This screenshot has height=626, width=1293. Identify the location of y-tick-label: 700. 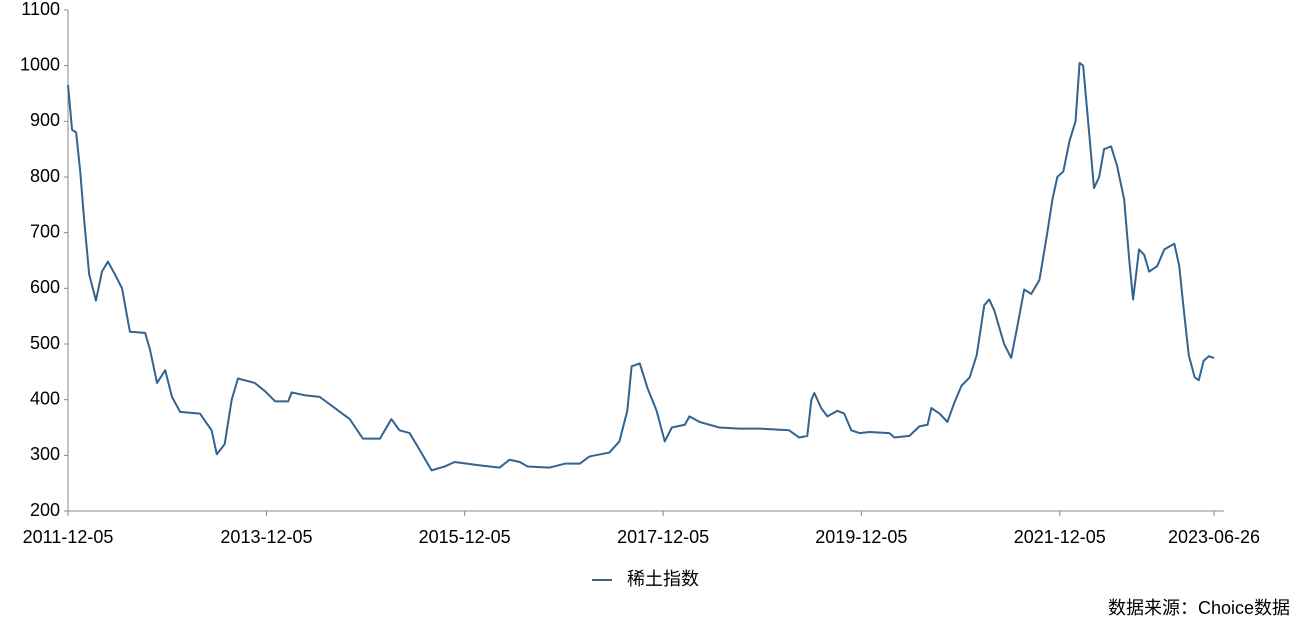
(45, 231).